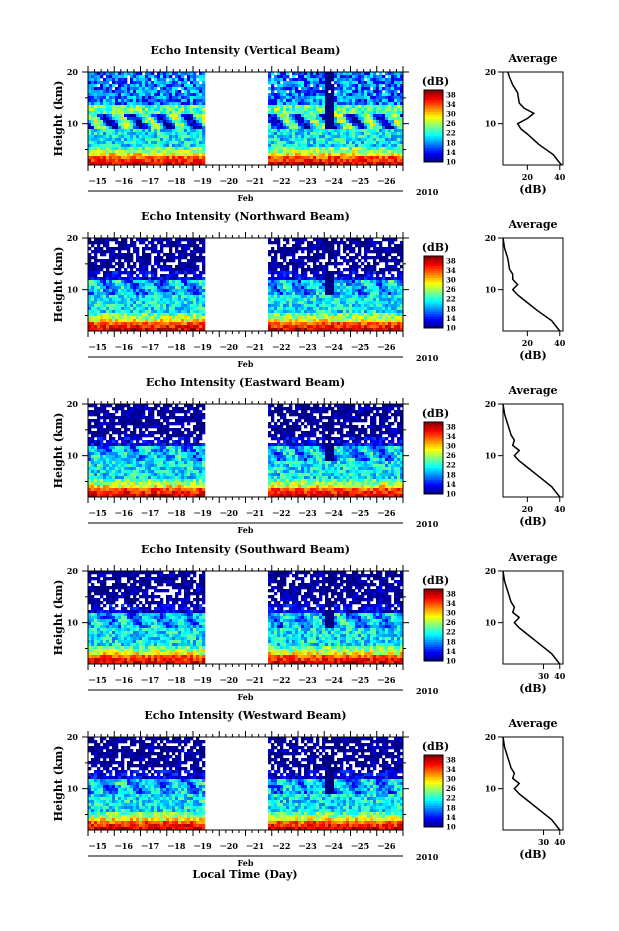  What do you see at coordinates (451, 465) in the screenshot?
I see `colorbar-tick-label: 22` at bounding box center [451, 465].